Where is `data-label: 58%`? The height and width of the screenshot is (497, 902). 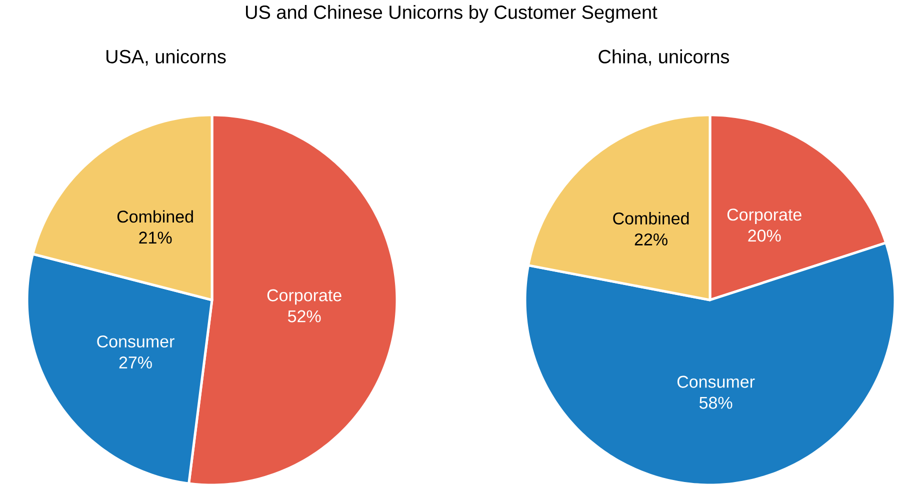
data-label: 58% is located at coordinates (715, 402).